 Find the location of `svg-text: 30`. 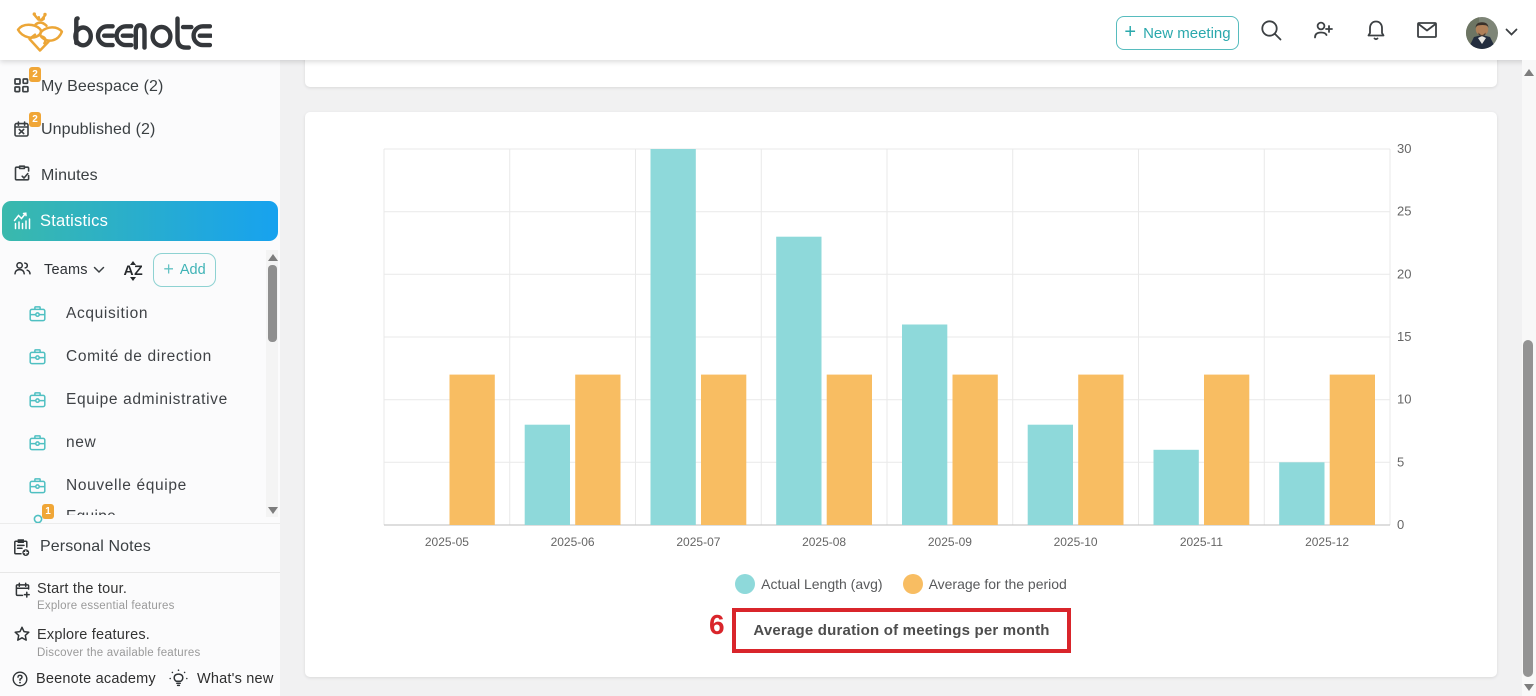

svg-text: 30 is located at coordinates (1404, 148).